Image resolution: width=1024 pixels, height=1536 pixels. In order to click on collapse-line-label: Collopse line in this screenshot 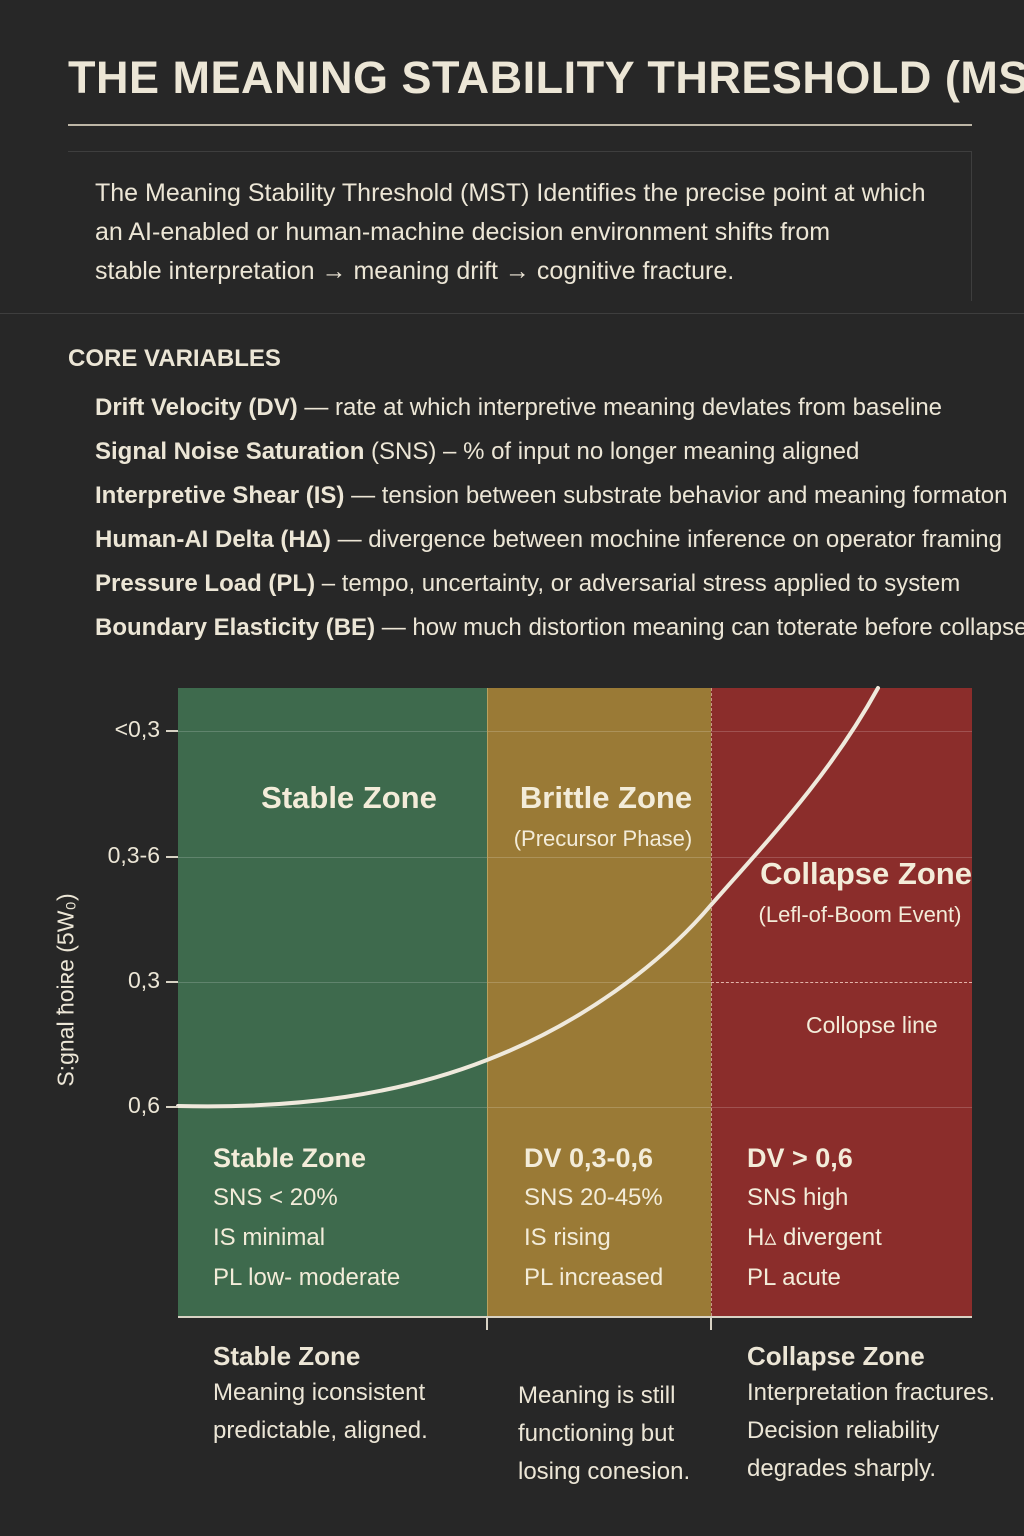, I will do `click(872, 1025)`.